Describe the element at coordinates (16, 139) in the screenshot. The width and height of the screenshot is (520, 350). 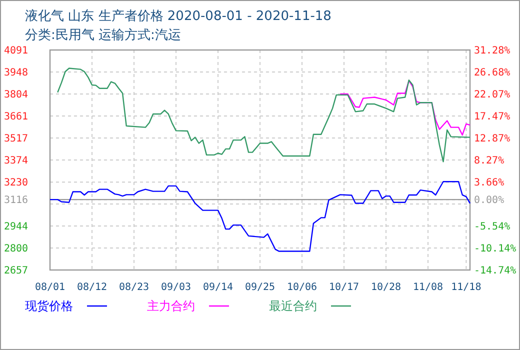
I see `y-tick-label: 3517` at that location.